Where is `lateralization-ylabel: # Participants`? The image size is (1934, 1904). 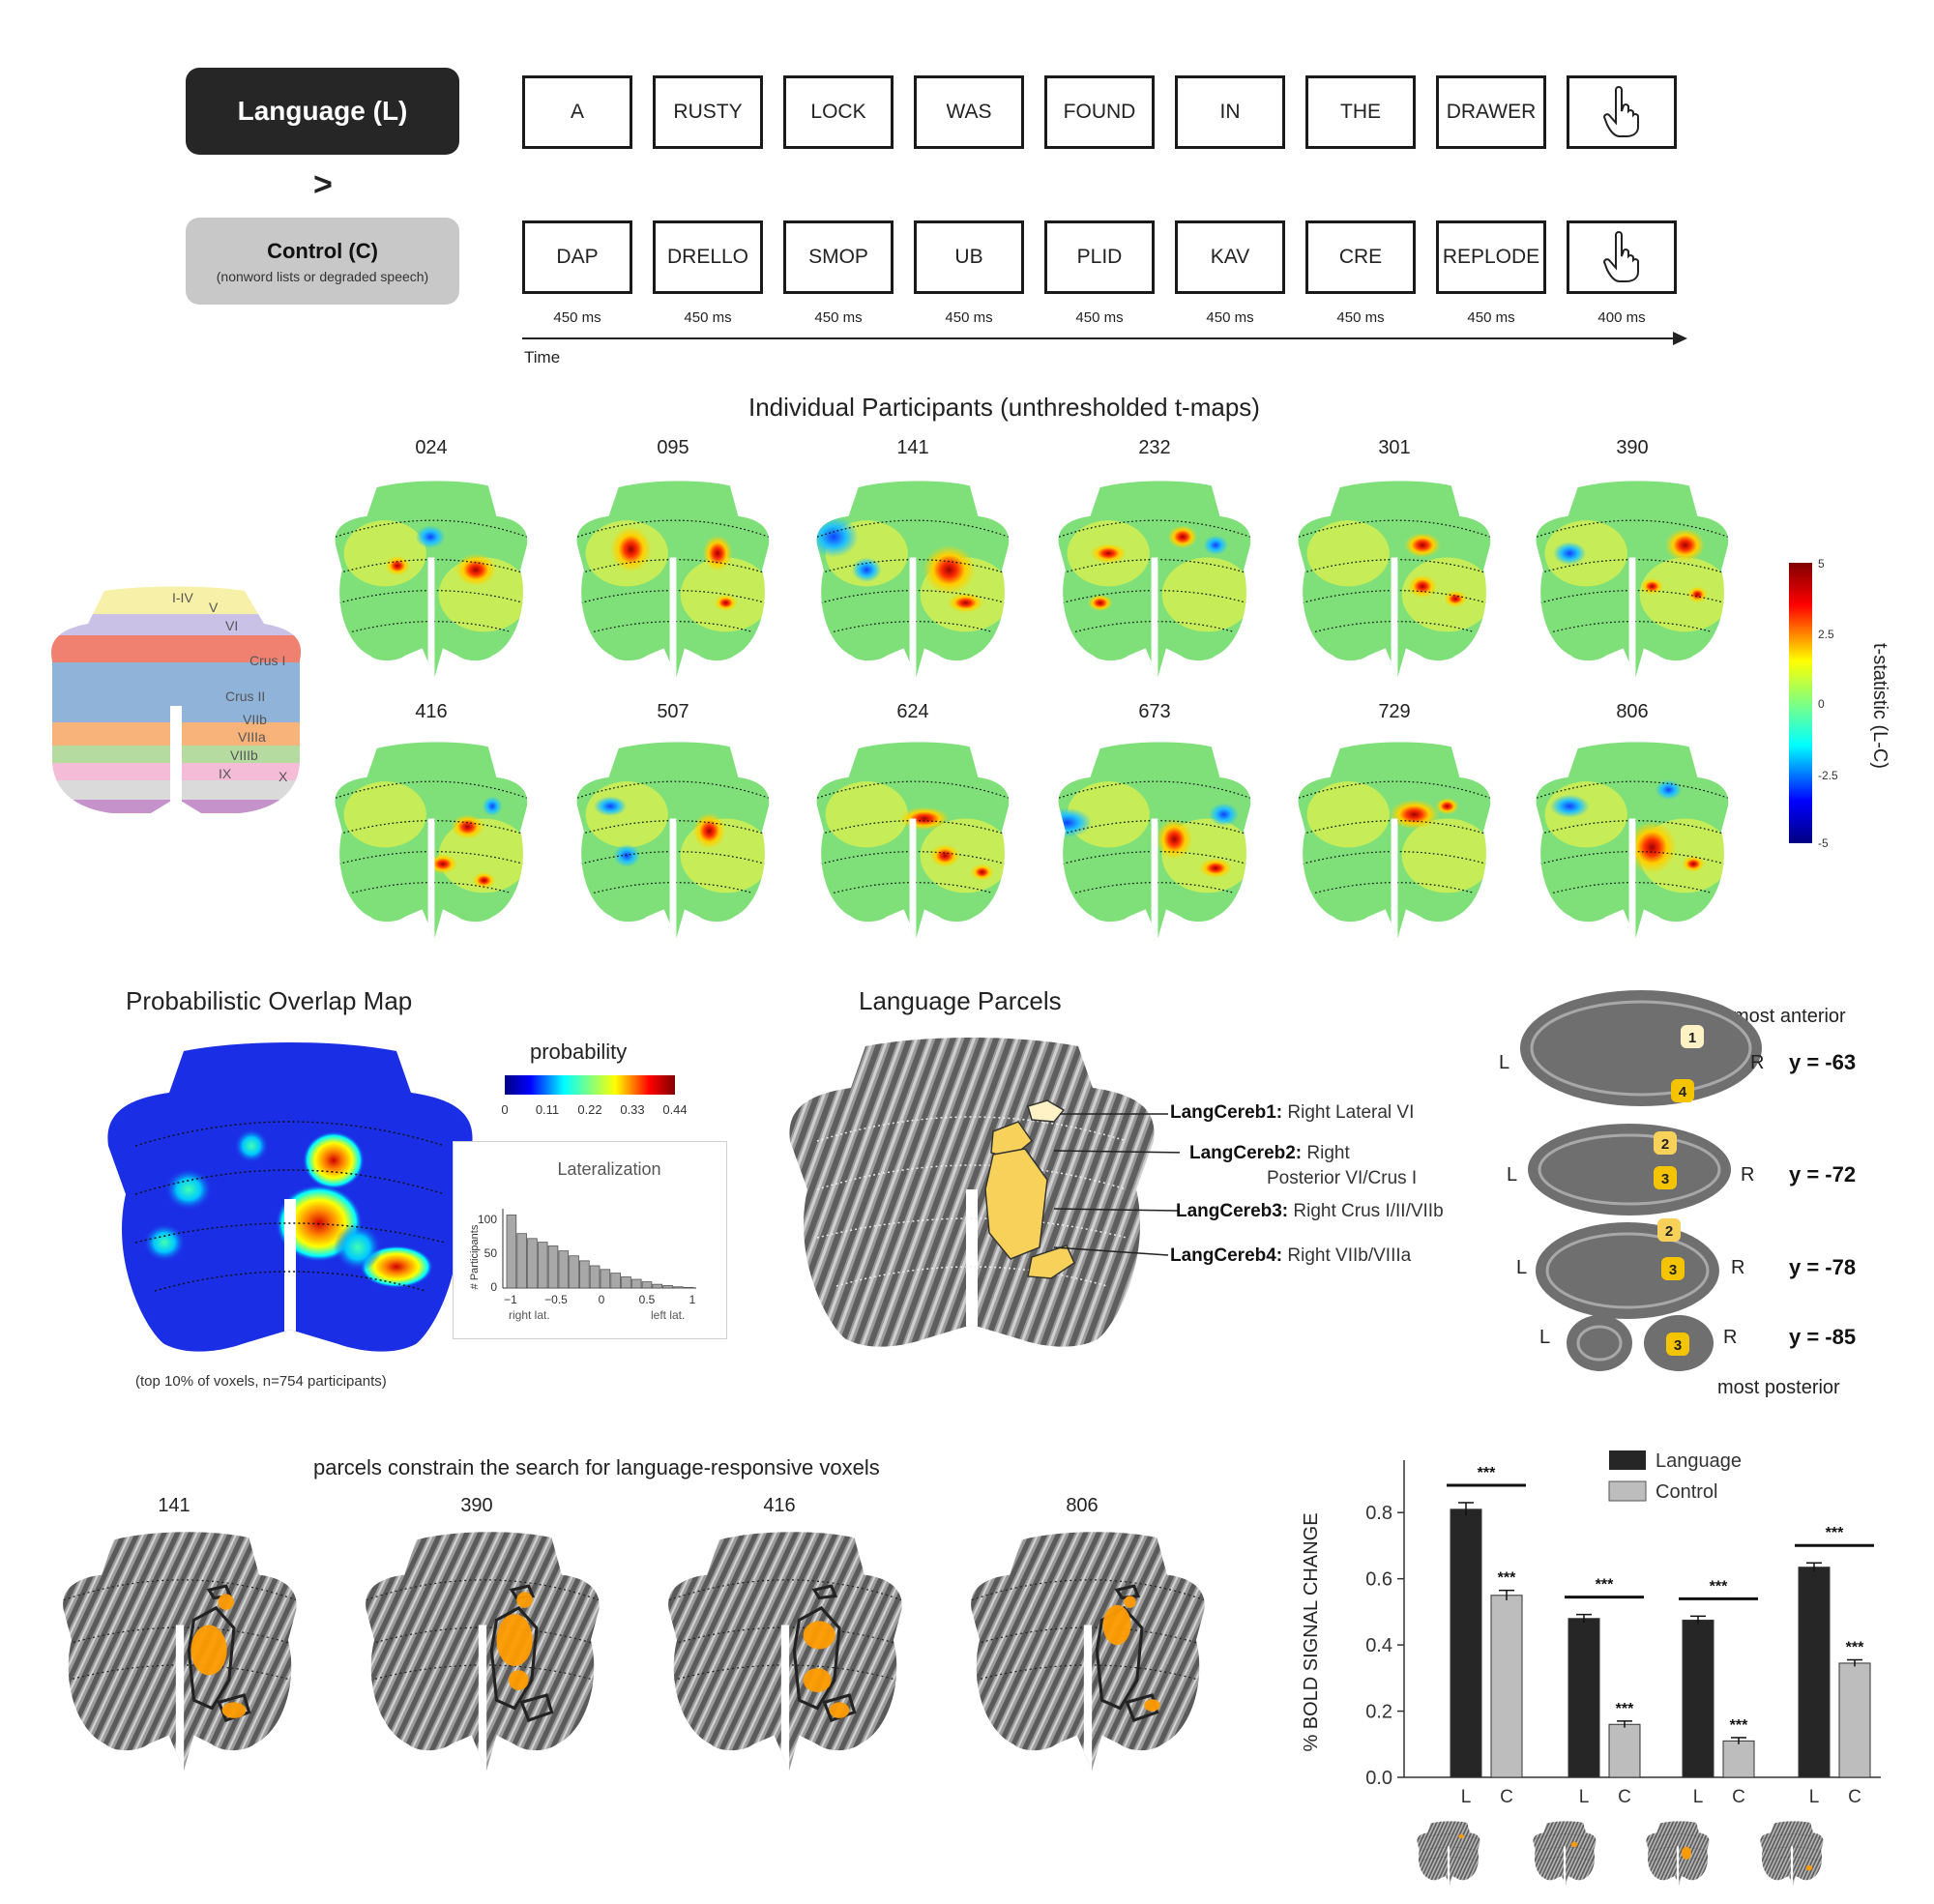
lateralization-ylabel: # Participants is located at coordinates (475, 1257).